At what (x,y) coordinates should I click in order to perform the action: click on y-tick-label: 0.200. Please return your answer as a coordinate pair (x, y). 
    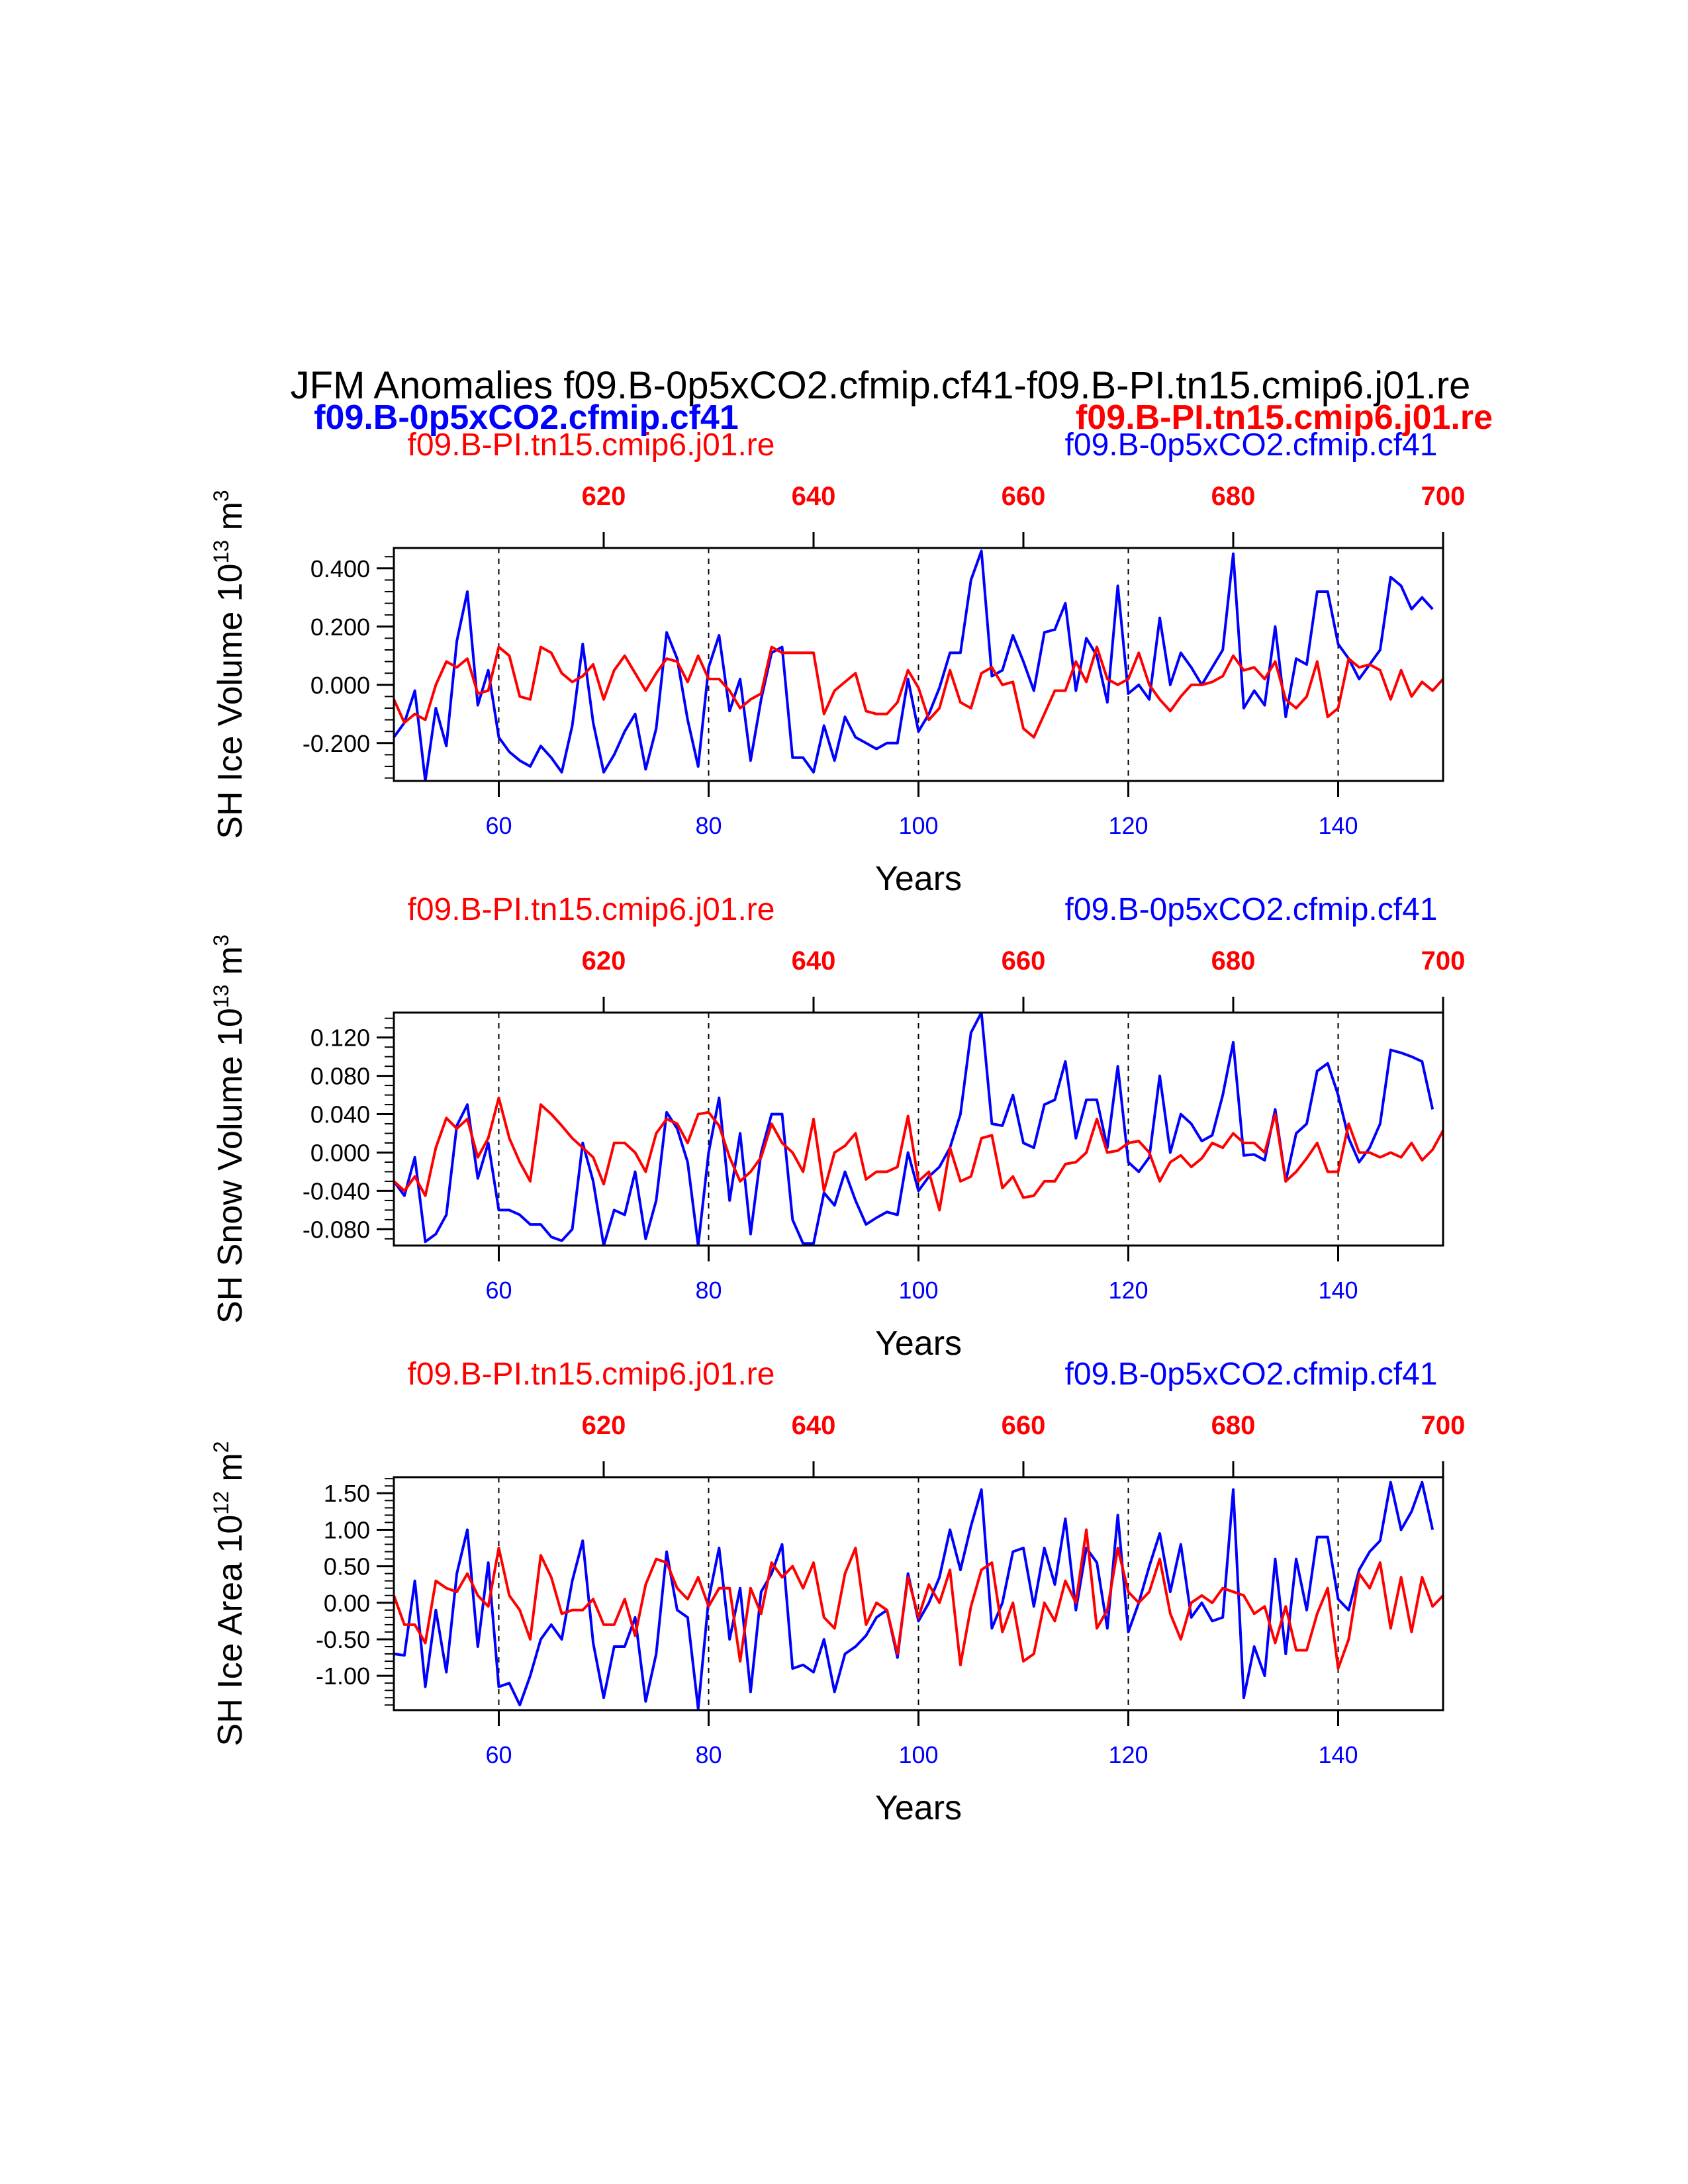
    Looking at the image, I should click on (340, 627).